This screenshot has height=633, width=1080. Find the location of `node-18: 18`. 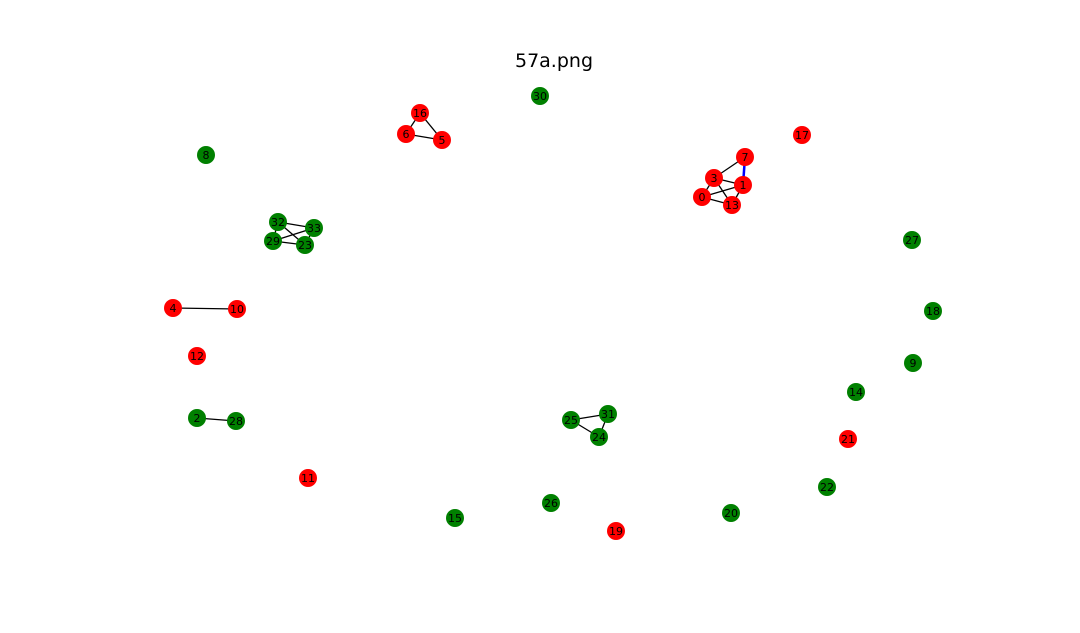

node-18: 18 is located at coordinates (933, 311).